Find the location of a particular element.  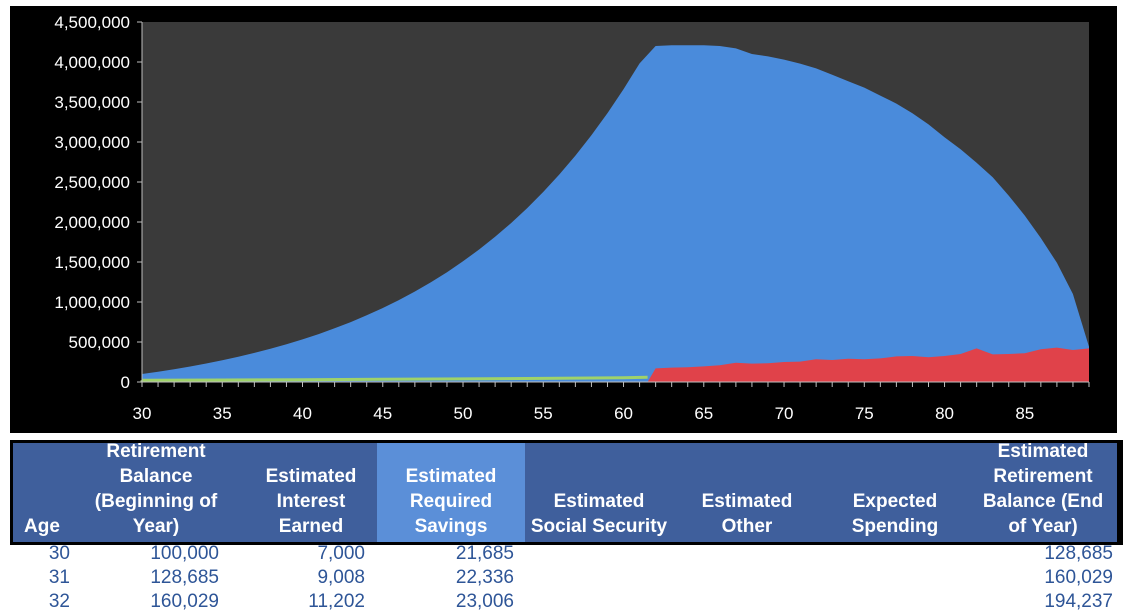

y-tick-label: 3,500,000 is located at coordinates (92, 102).